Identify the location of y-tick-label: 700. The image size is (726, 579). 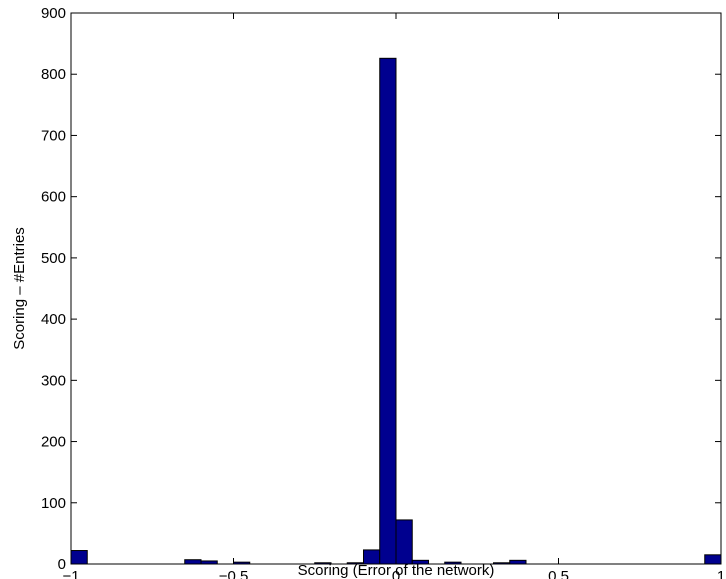
(53, 135).